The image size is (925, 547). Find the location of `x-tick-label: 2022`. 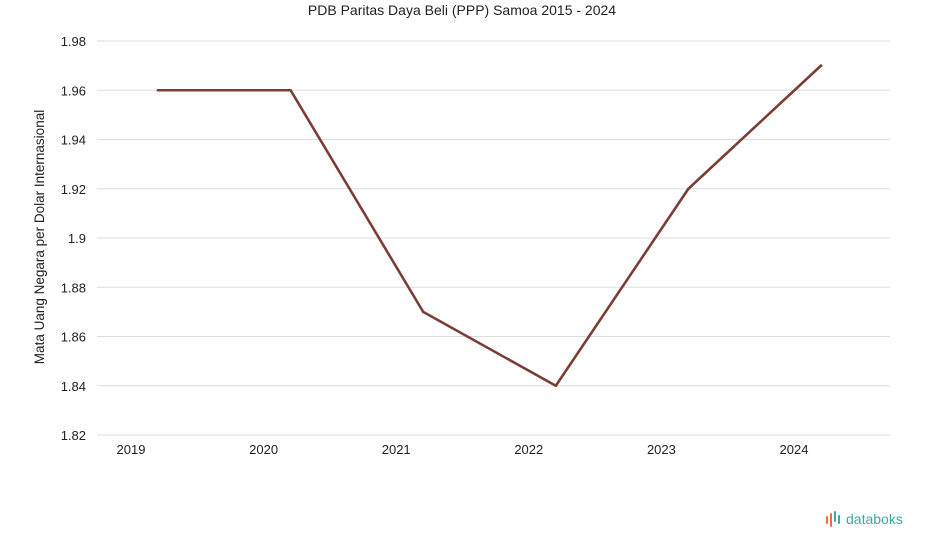

x-tick-label: 2022 is located at coordinates (528, 449).